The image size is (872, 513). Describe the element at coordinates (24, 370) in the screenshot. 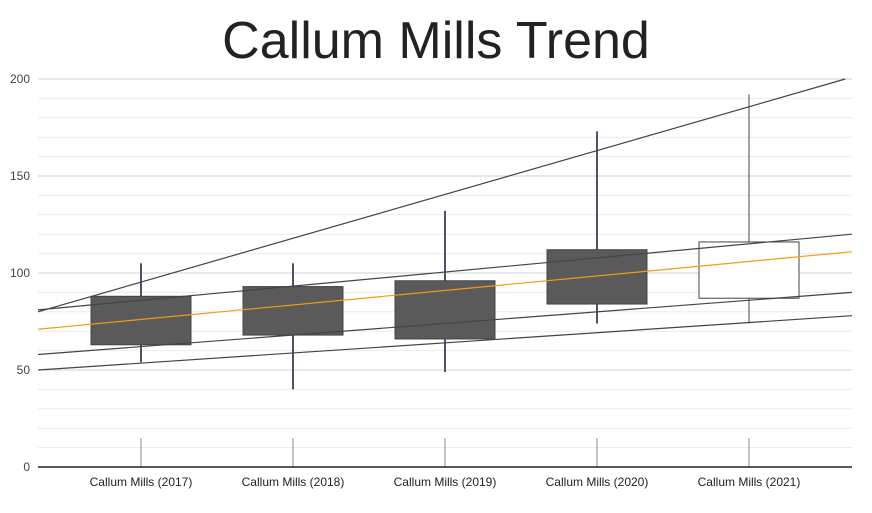

I see `y-tick-label: 50` at that location.